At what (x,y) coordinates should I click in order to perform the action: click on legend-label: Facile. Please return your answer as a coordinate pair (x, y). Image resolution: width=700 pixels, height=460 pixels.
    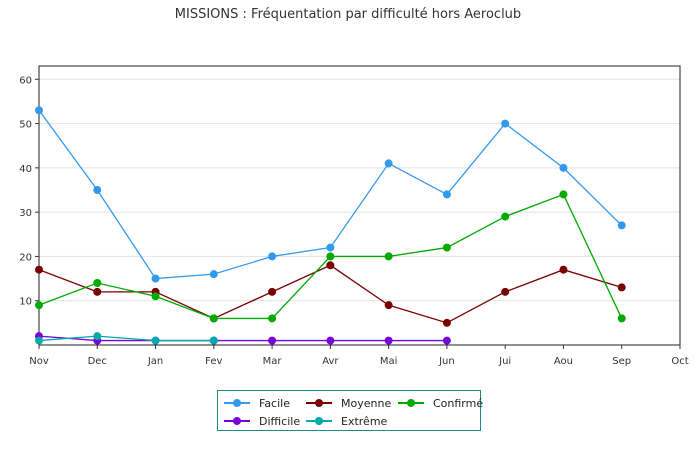
    Looking at the image, I should click on (274, 403).